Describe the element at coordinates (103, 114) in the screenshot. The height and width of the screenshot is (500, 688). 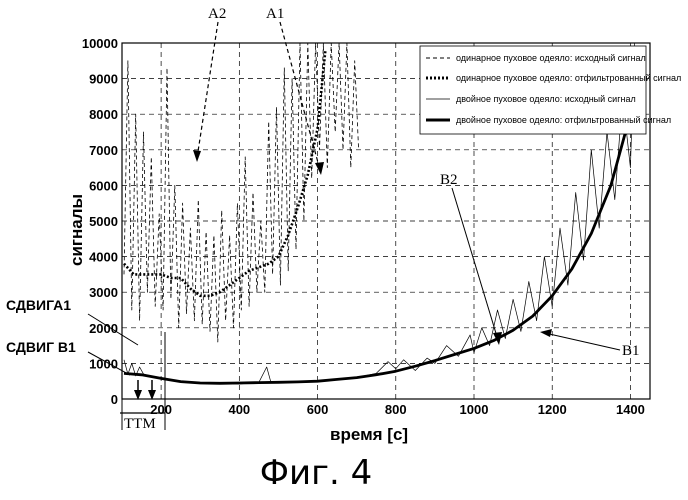
I see `y-tick-label: 8000` at that location.